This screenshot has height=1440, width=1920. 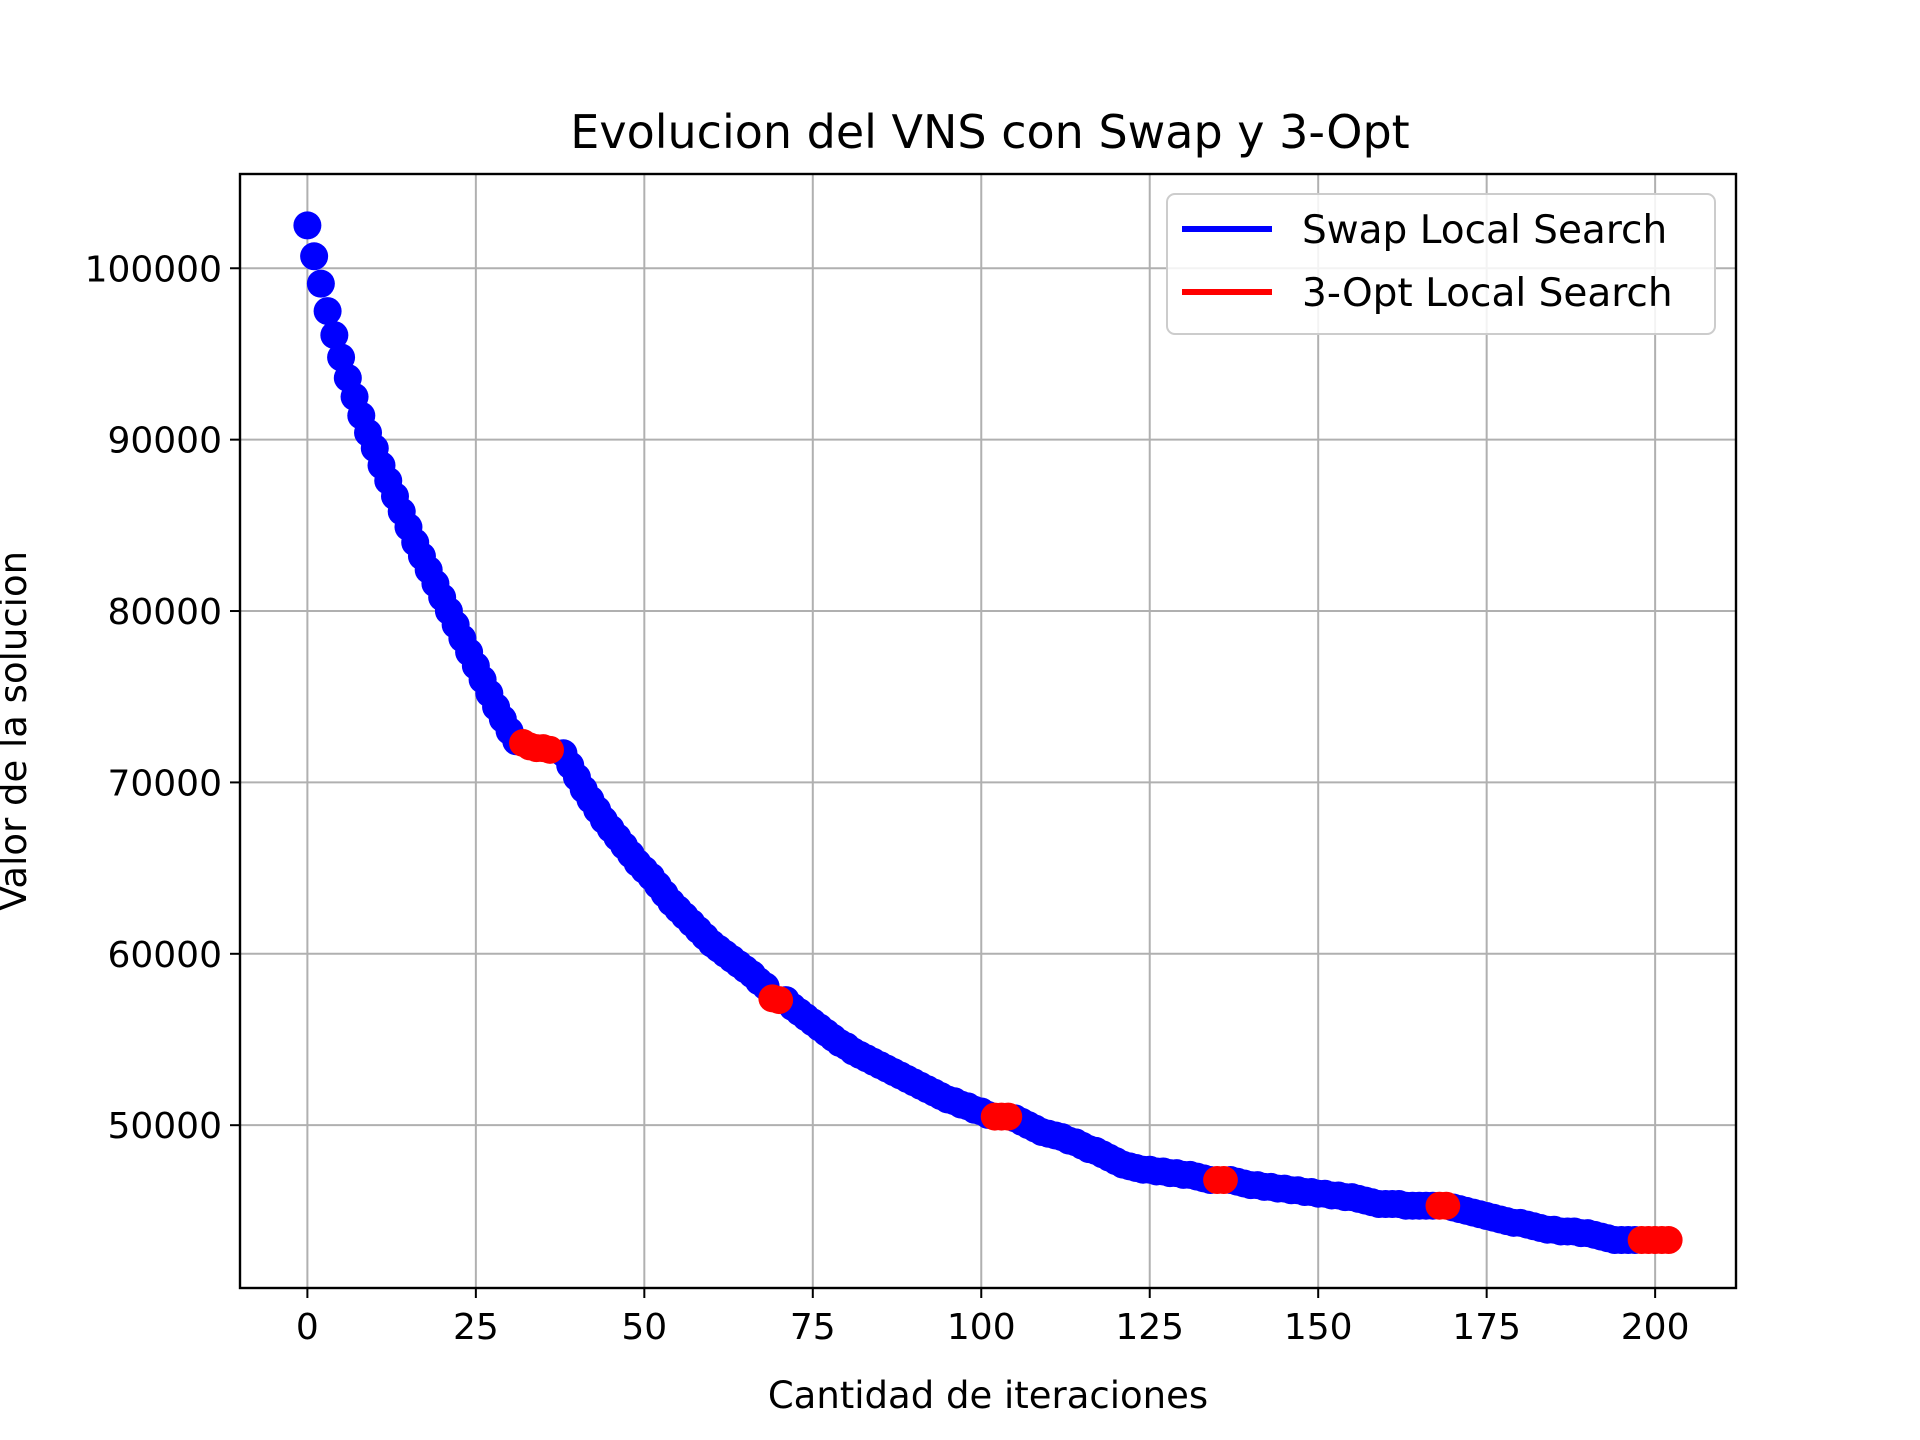 What do you see at coordinates (476, 1327) in the screenshot?
I see `x-tick-label: 25` at bounding box center [476, 1327].